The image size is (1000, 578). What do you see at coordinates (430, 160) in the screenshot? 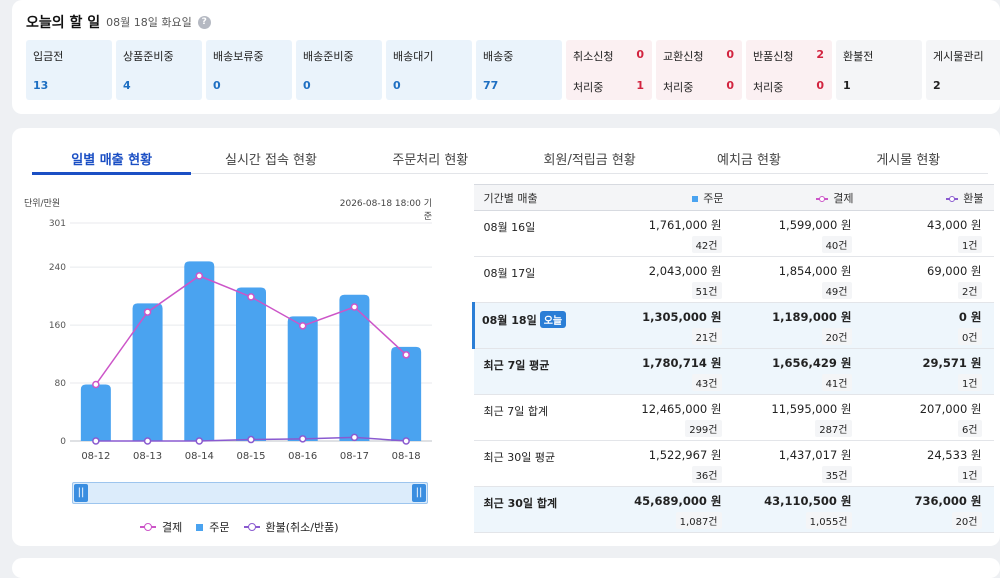
I see `tab-2: 주문처리 현황` at bounding box center [430, 160].